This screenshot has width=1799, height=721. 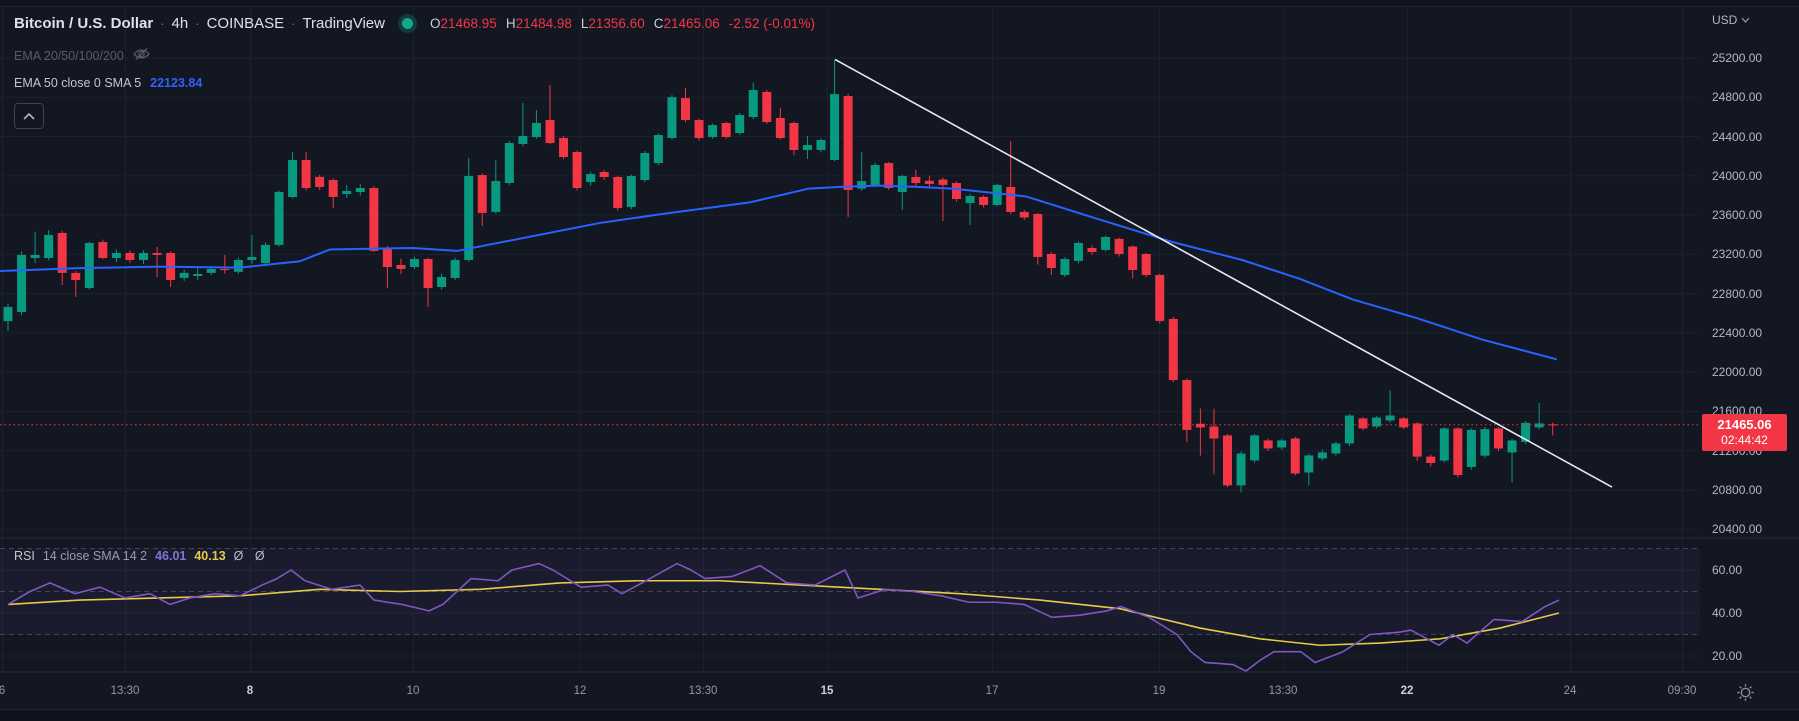 What do you see at coordinates (407, 23) in the screenshot?
I see `market-status-icon` at bounding box center [407, 23].